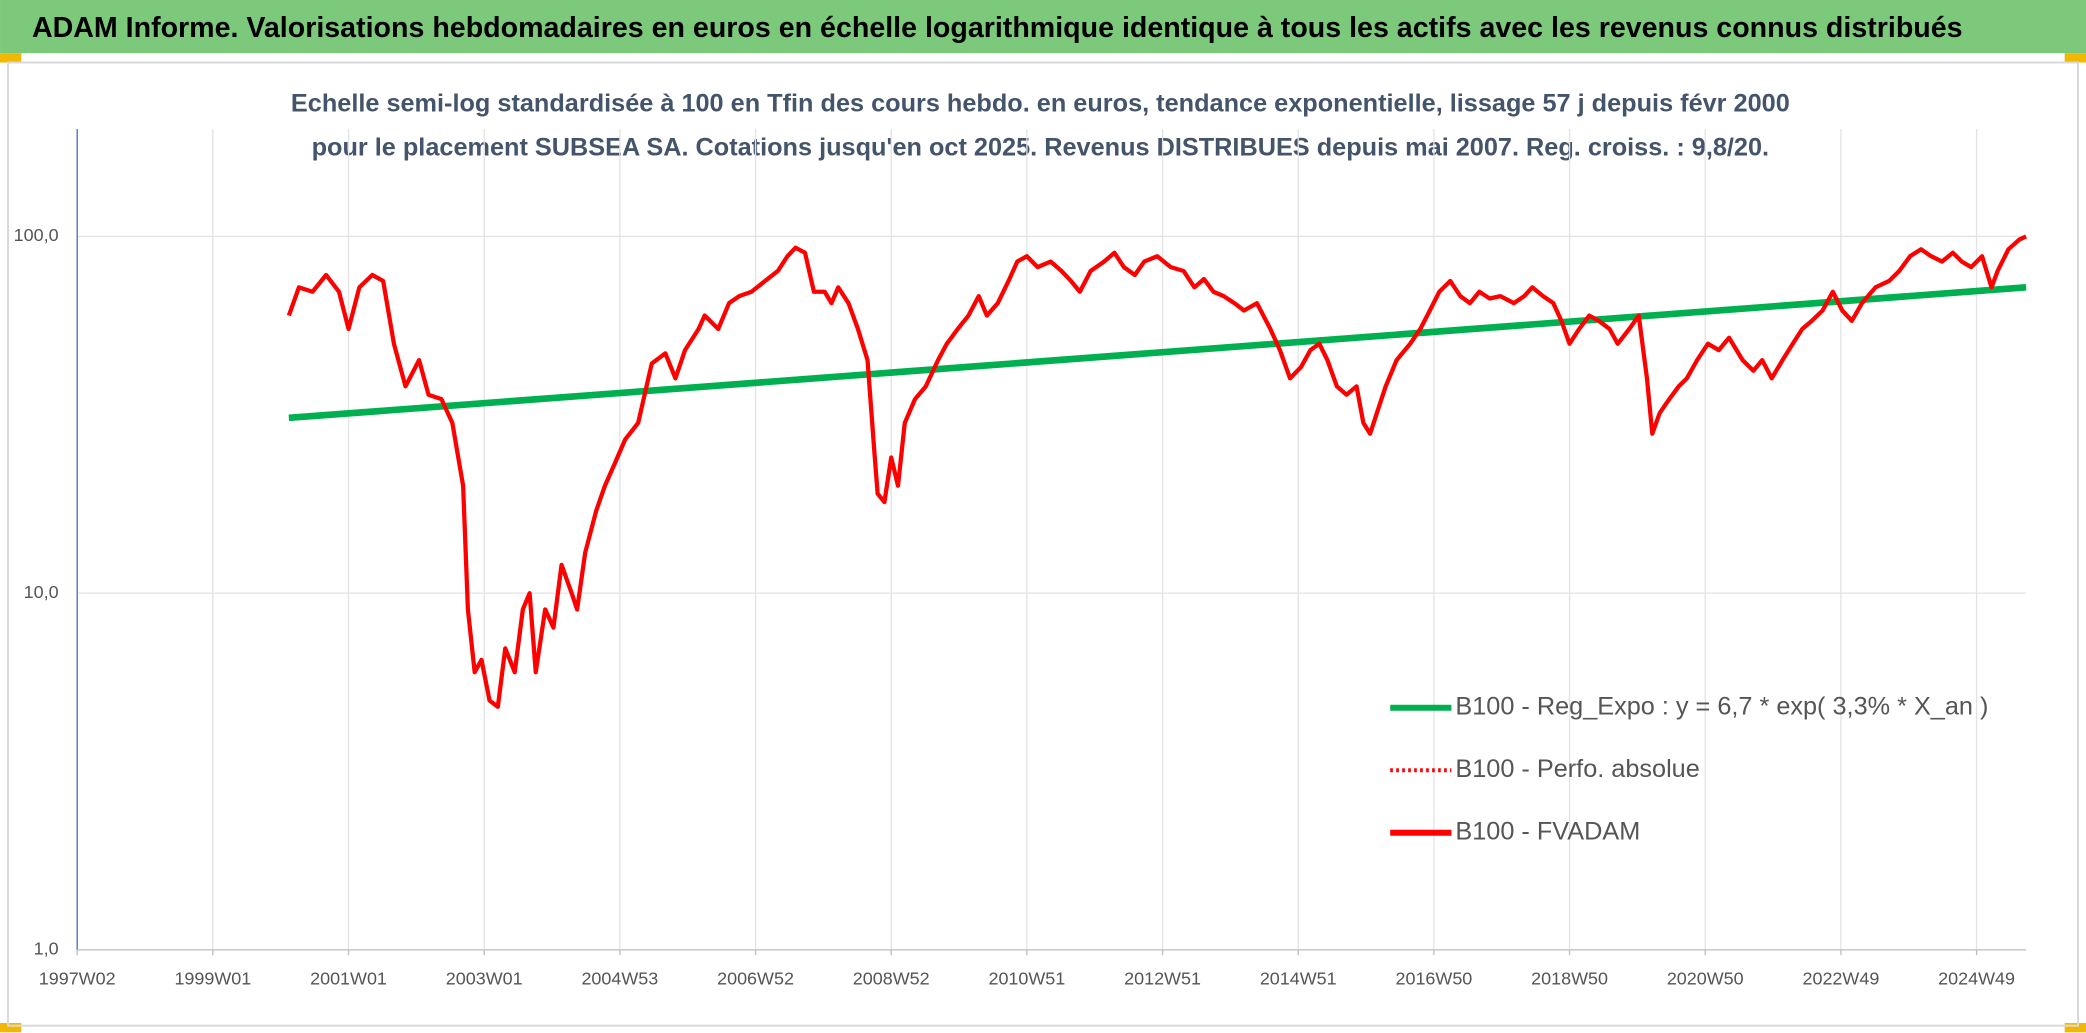  Describe the element at coordinates (1841, 978) in the screenshot. I see `x-tick-label: 2022W49` at that location.